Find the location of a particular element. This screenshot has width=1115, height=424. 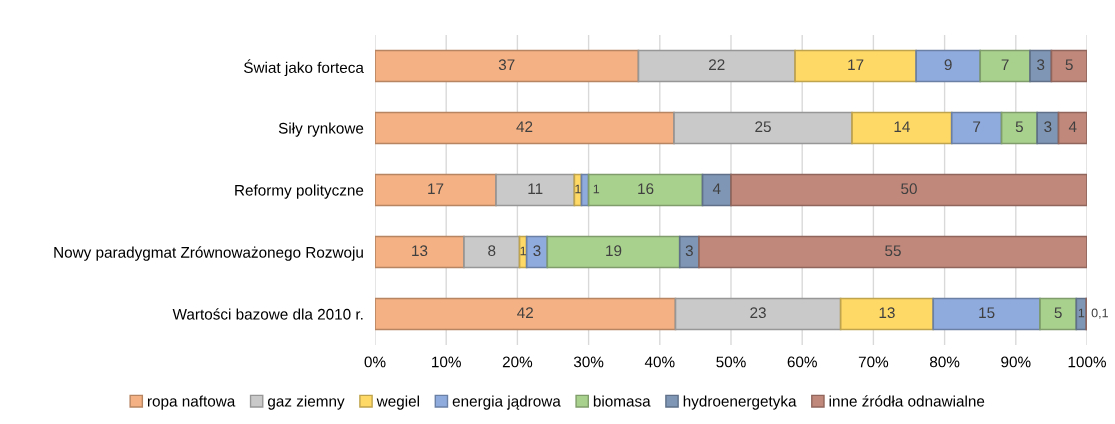

y-tick-label: Siły rynkowe is located at coordinates (321, 129).